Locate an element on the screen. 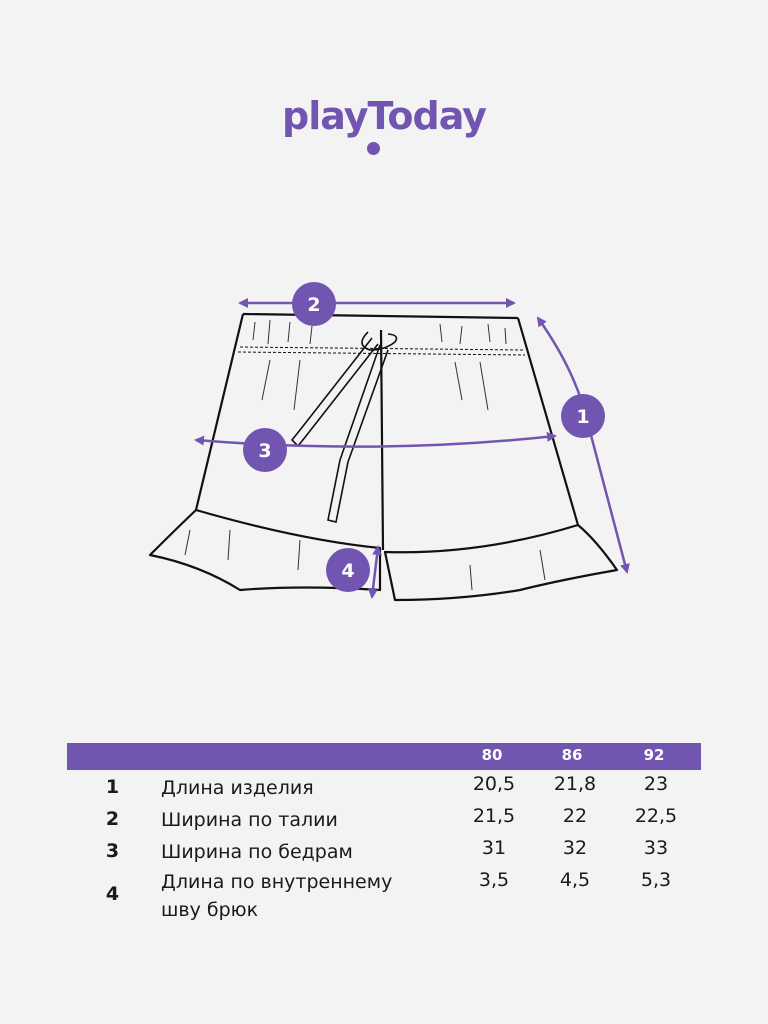 The height and width of the screenshot is (1024, 768). svg-text: 3 is located at coordinates (264, 451).